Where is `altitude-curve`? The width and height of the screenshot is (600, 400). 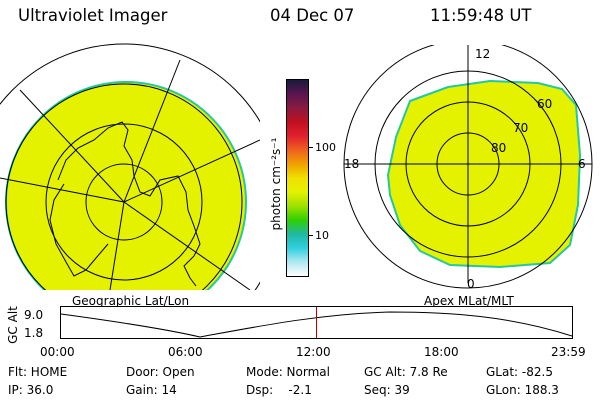 altitude-curve is located at coordinates (316, 324).